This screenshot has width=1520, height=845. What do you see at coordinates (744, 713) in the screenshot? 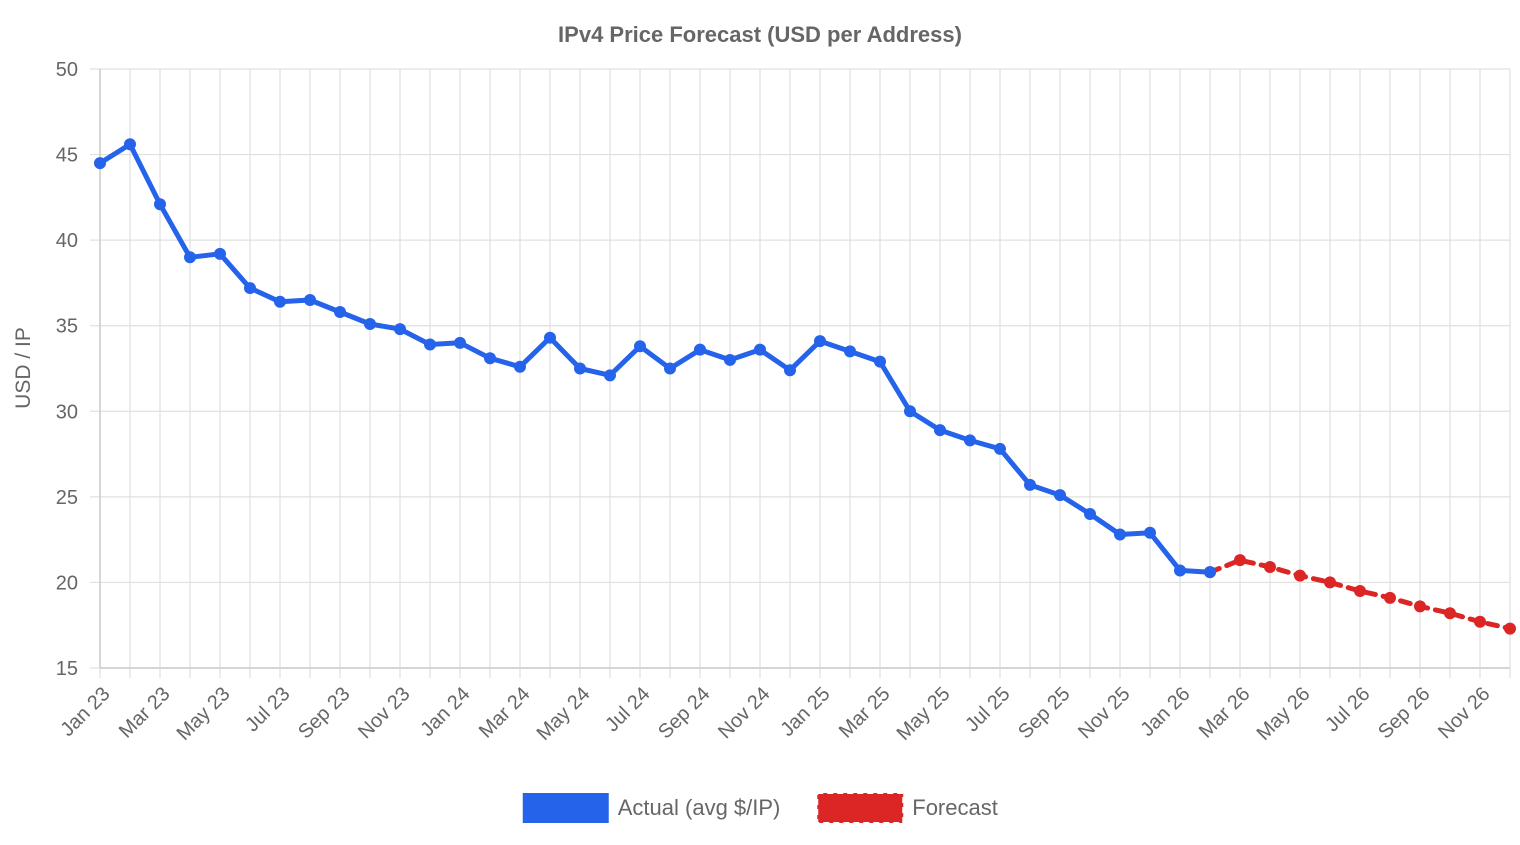
I see `x-tick-label: Nov 24` at bounding box center [744, 713].